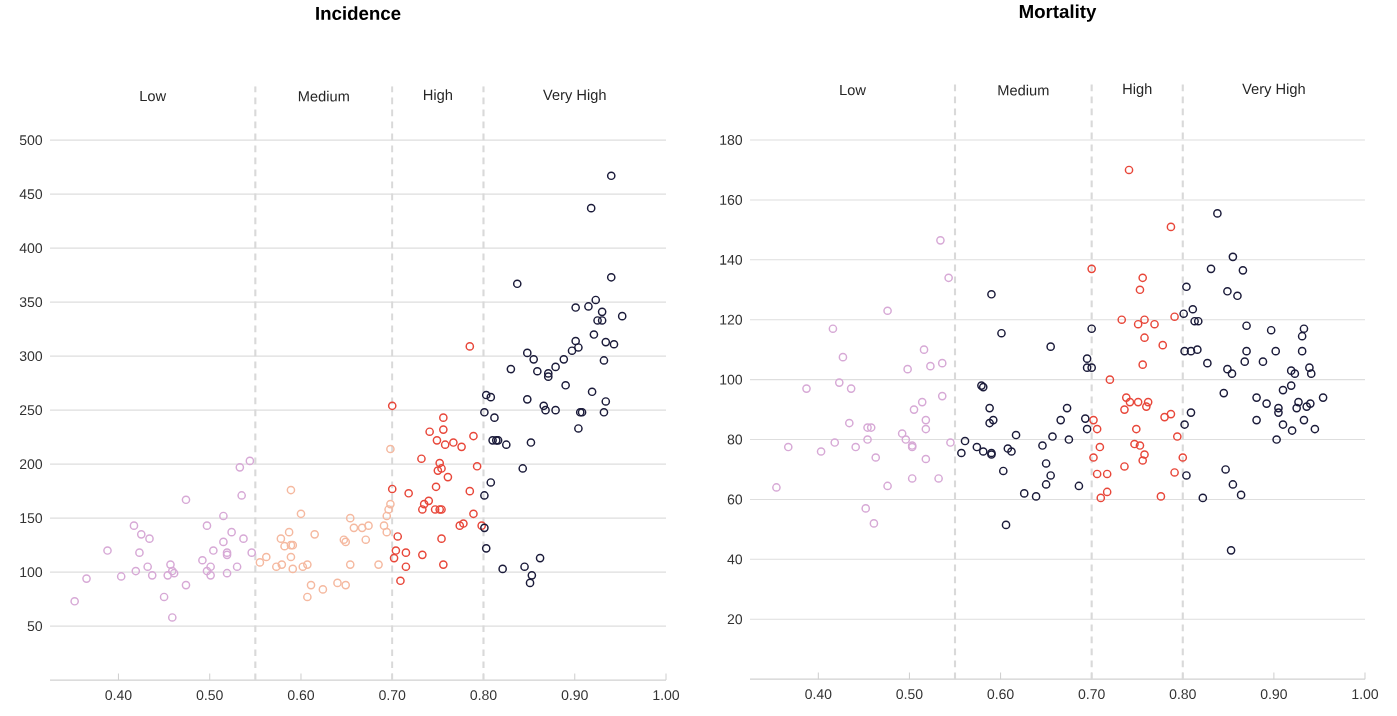  I want to click on x-tick-label: 0.70, so click(392, 695).